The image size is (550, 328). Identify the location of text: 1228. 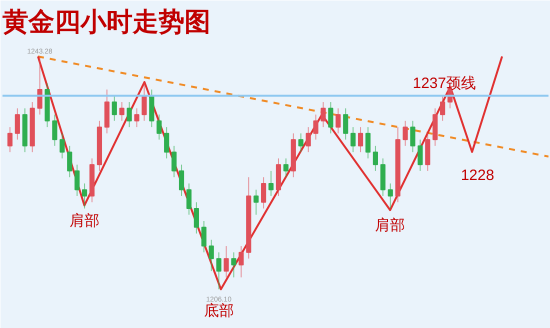
(477, 175).